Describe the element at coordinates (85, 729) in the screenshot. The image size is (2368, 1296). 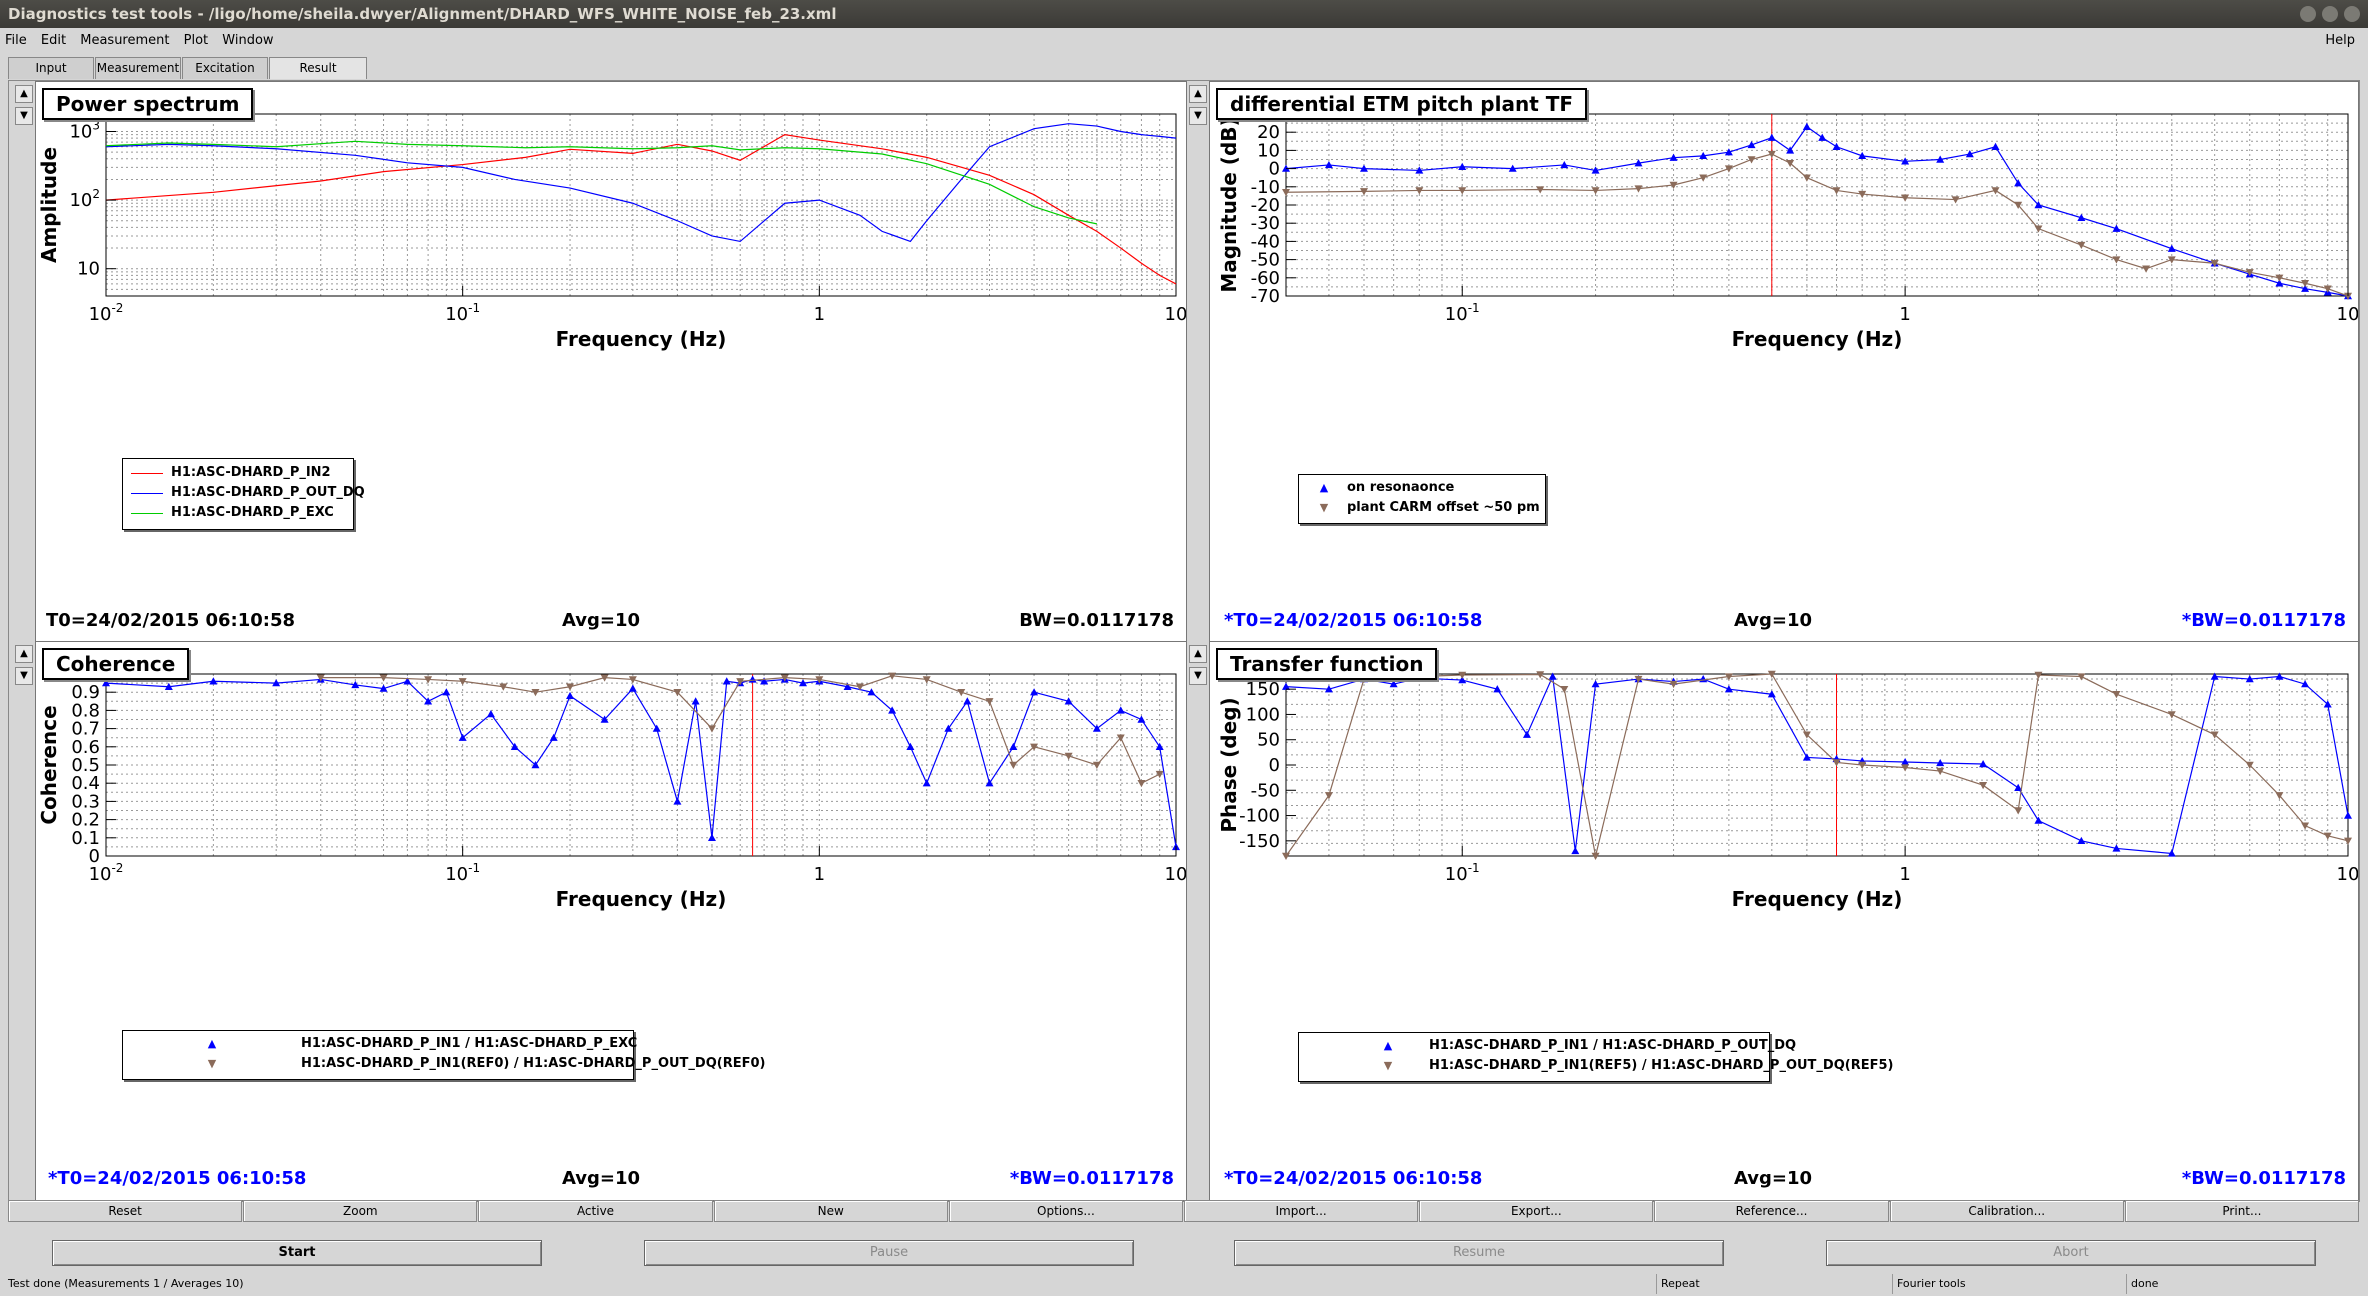
I see `y-tick-label: 0.7` at that location.